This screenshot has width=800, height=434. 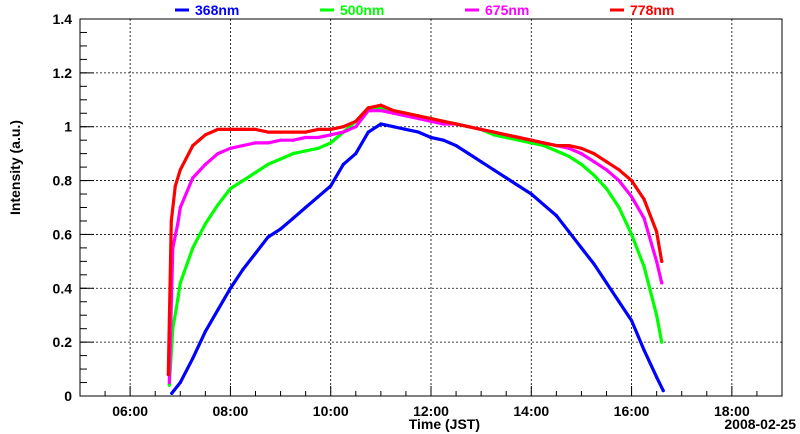 What do you see at coordinates (63, 288) in the screenshot?
I see `y-tick-label: 0.4` at bounding box center [63, 288].